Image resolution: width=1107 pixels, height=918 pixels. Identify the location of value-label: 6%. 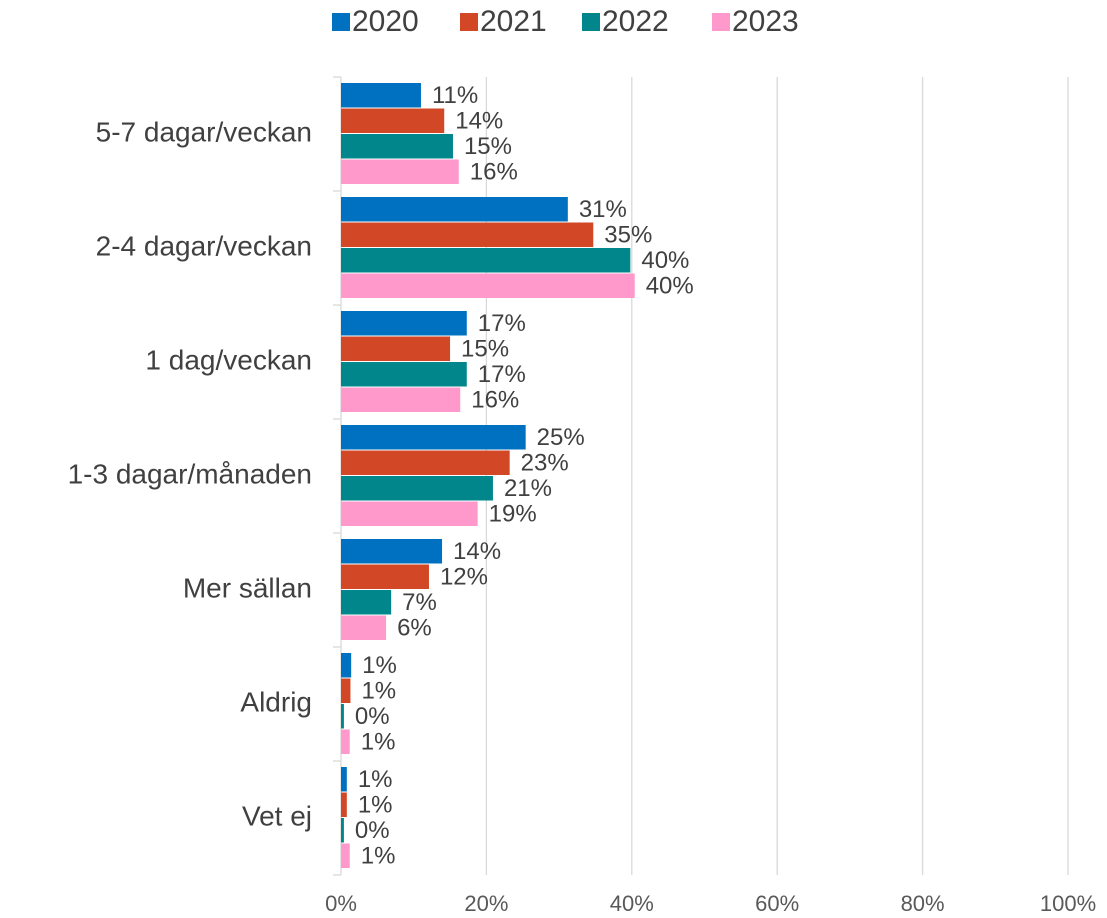
(414, 628).